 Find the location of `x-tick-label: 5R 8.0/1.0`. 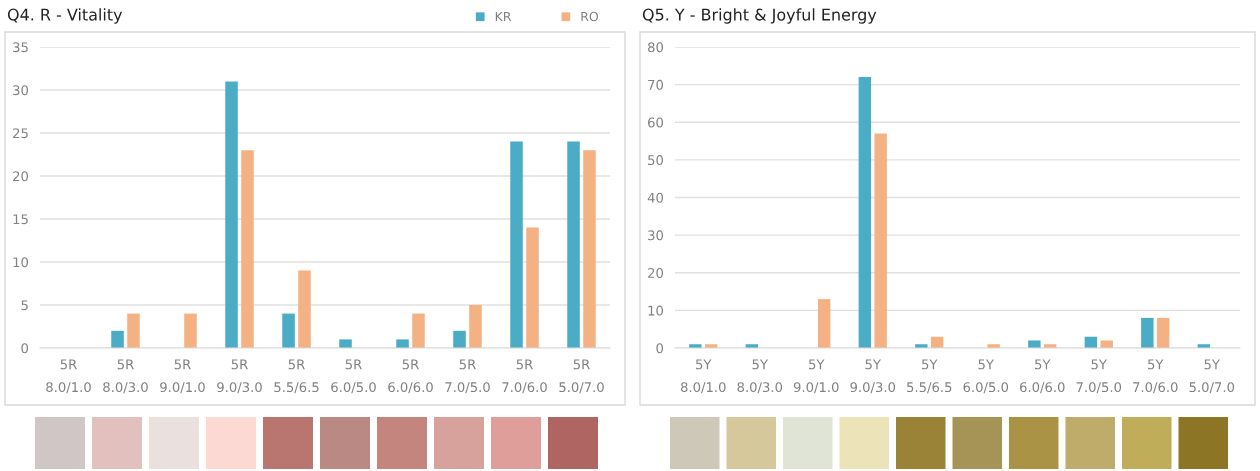

x-tick-label: 5R 8.0/1.0 is located at coordinates (68, 376).